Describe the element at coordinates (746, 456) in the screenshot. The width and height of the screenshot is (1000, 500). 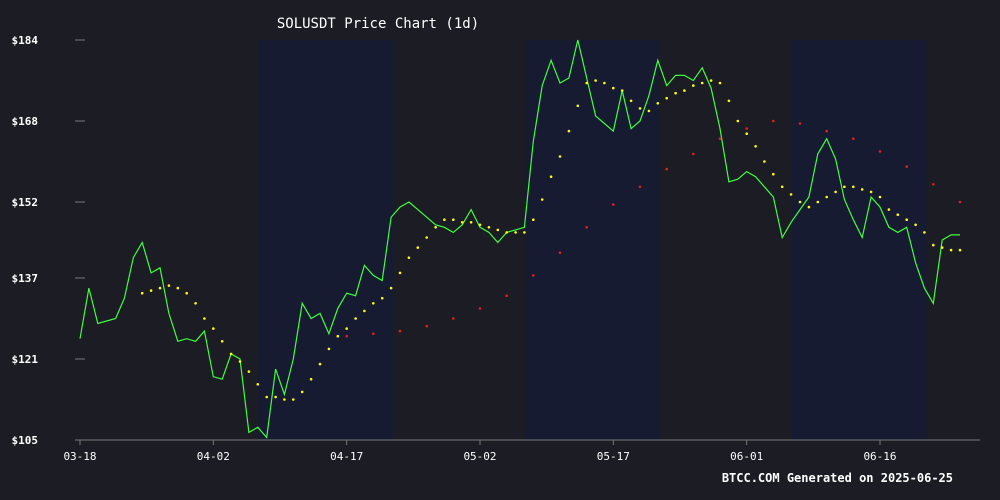
I see `x-tick-label: 06-01` at that location.